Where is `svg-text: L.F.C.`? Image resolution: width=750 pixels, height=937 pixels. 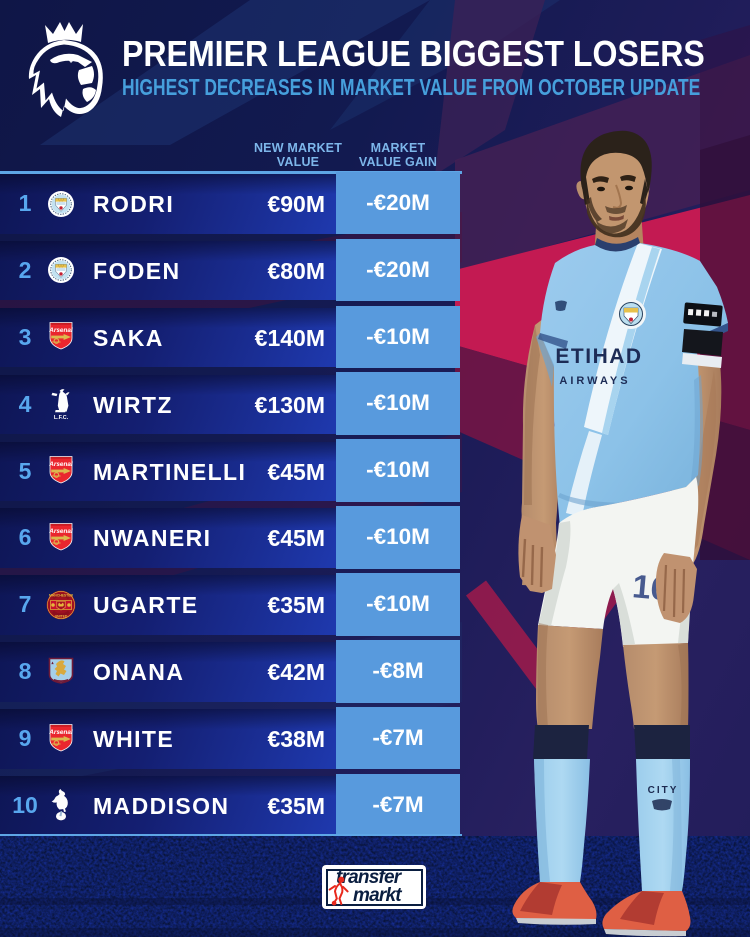
svg-text: L.F.C. is located at coordinates (60, 417).